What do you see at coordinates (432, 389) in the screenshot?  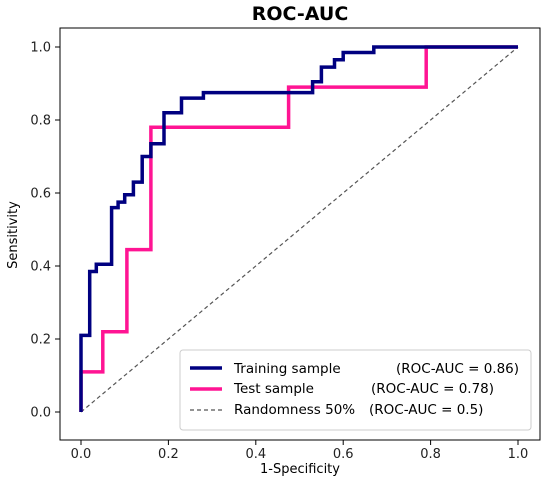 I see `legend-auc-test: (ROC-AUC = 0.78)` at bounding box center [432, 389].